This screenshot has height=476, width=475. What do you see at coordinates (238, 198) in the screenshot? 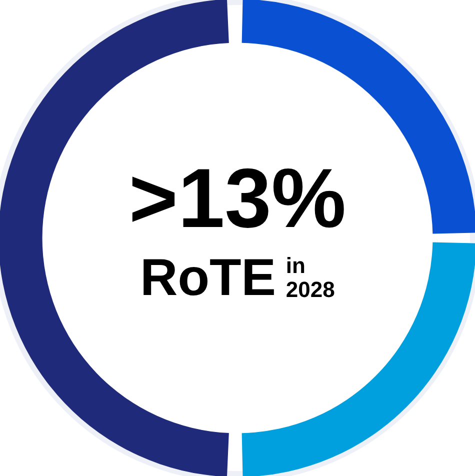
I see `text: >13%` at bounding box center [238, 198].